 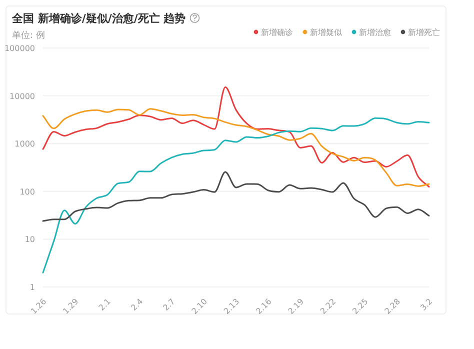 What do you see at coordinates (29, 239) in the screenshot?
I see `y-tick-label: 10` at bounding box center [29, 239].